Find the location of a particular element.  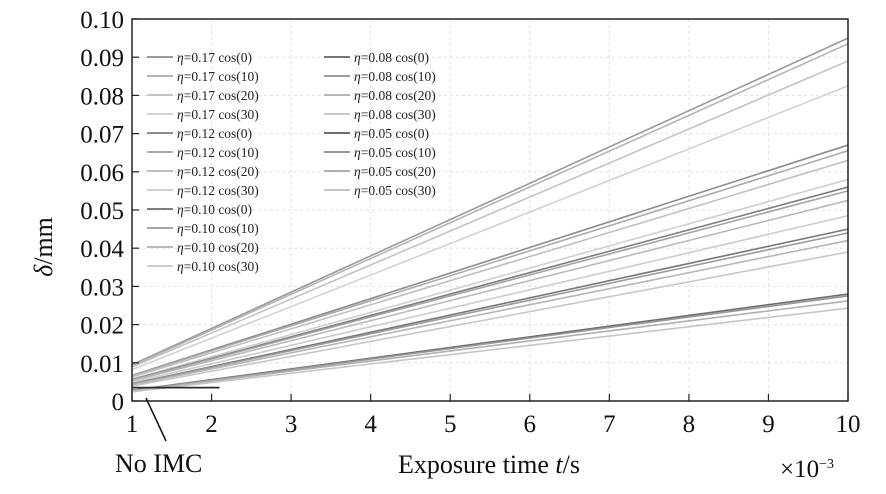

x-tick-label: 5 is located at coordinates (450, 424).